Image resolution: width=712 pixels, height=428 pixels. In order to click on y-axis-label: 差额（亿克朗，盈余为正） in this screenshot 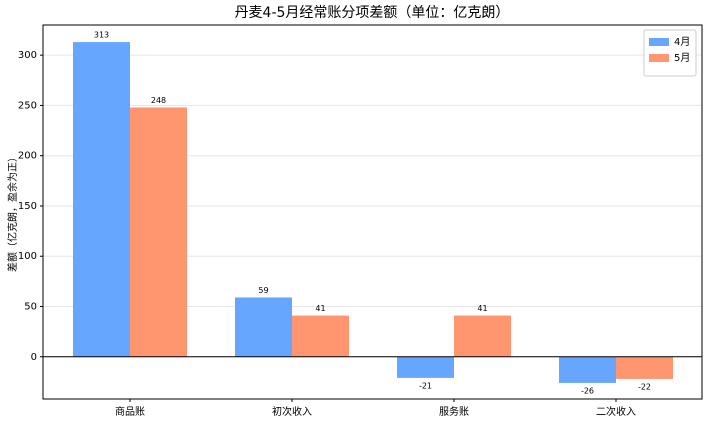, I will do `click(12, 212)`.